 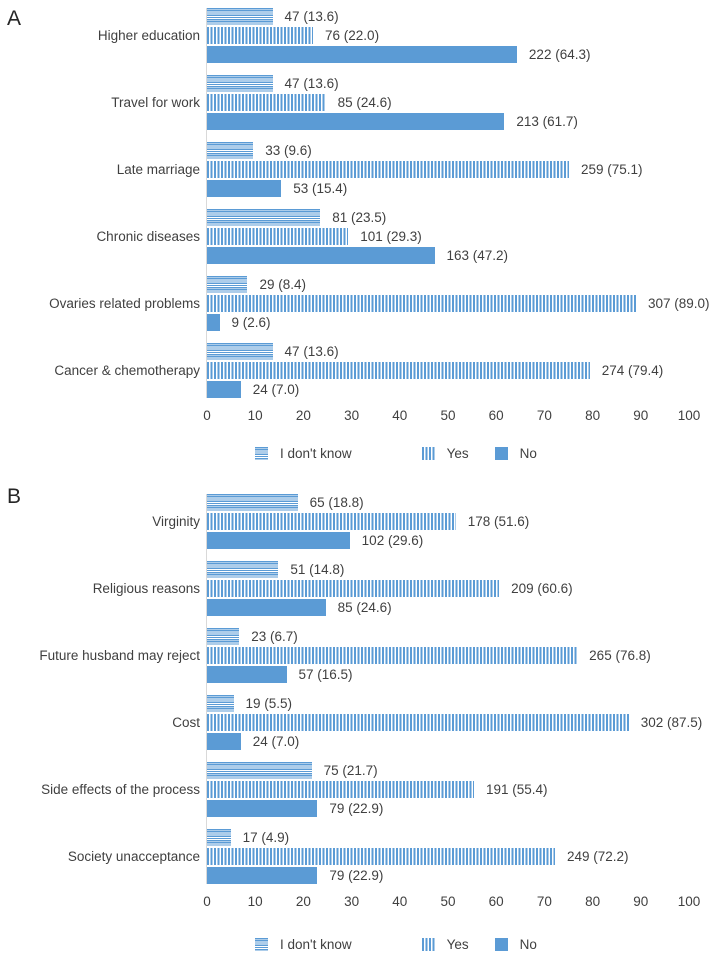 I want to click on bar-row: 163 (47.2), so click(x=458, y=255).